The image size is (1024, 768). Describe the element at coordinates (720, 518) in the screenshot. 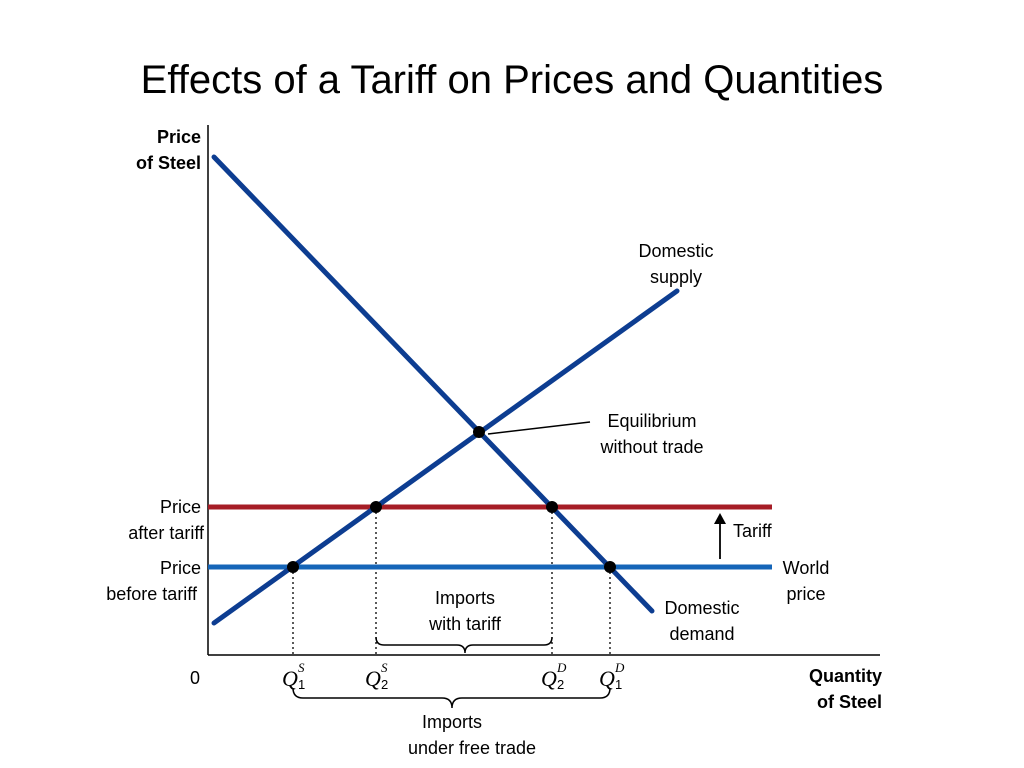

I see `tariff-arrow-head-icon` at that location.